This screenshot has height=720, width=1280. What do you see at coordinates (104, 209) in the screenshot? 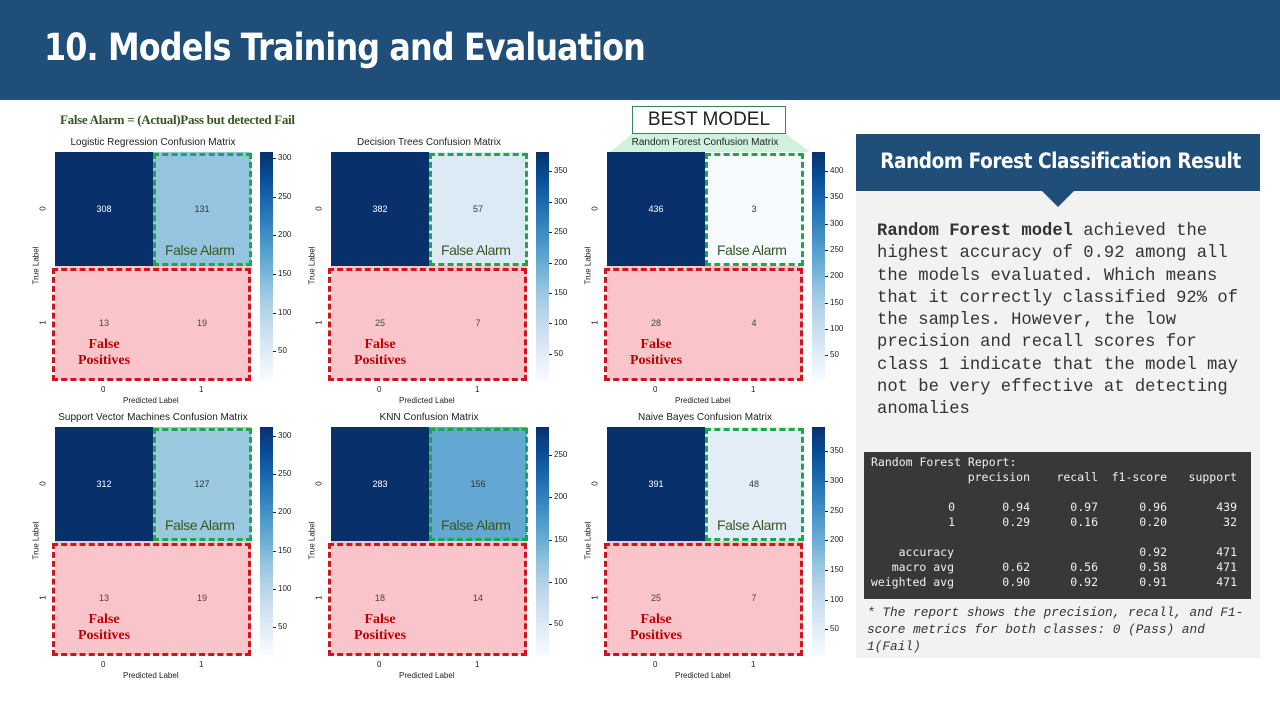
I see `heatmap-cell: 308` at bounding box center [104, 209].